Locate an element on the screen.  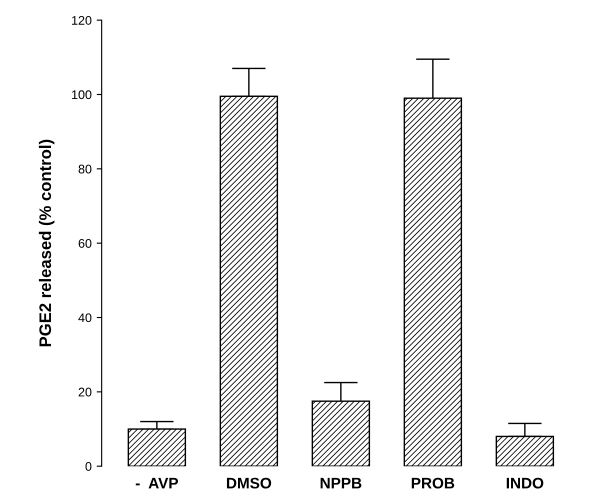
x-tick-label: DMSO is located at coordinates (249, 483).